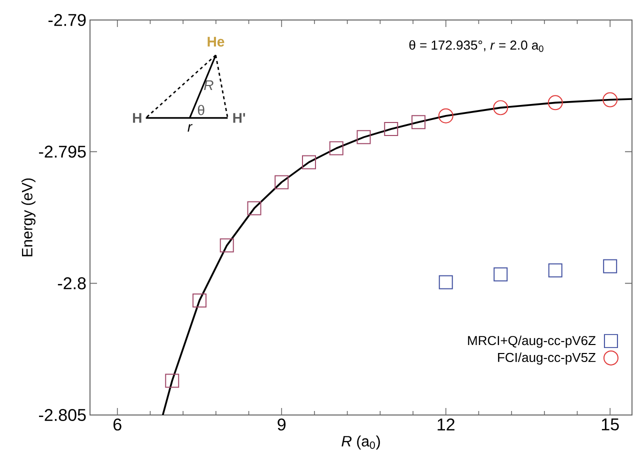  Describe the element at coordinates (201, 110) in the screenshot. I see `annotation: θ` at that location.